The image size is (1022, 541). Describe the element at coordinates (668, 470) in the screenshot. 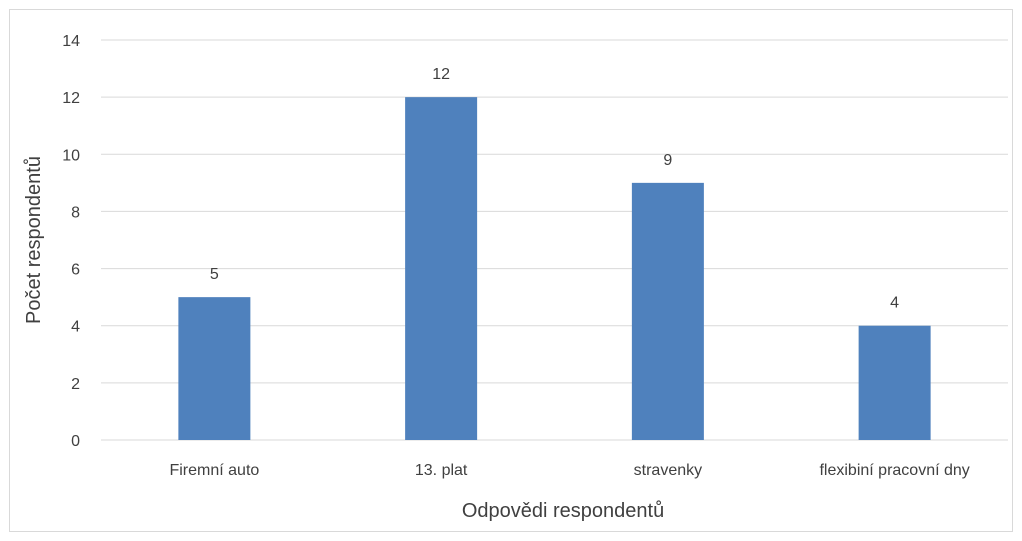

I see `x-category-label: stravenky` at that location.